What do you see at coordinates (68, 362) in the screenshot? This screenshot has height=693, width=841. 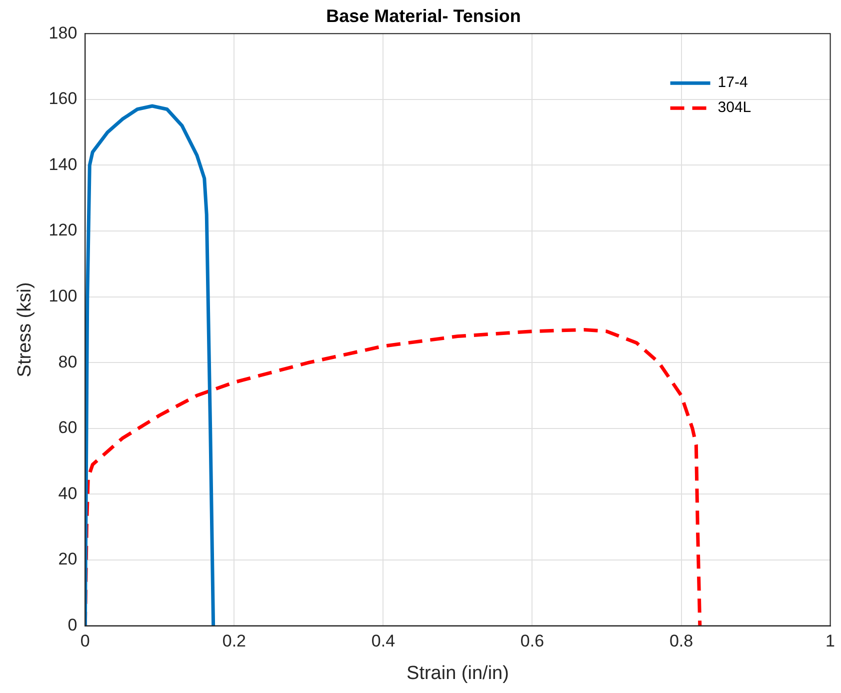 I see `y-tick-label: 80` at bounding box center [68, 362].